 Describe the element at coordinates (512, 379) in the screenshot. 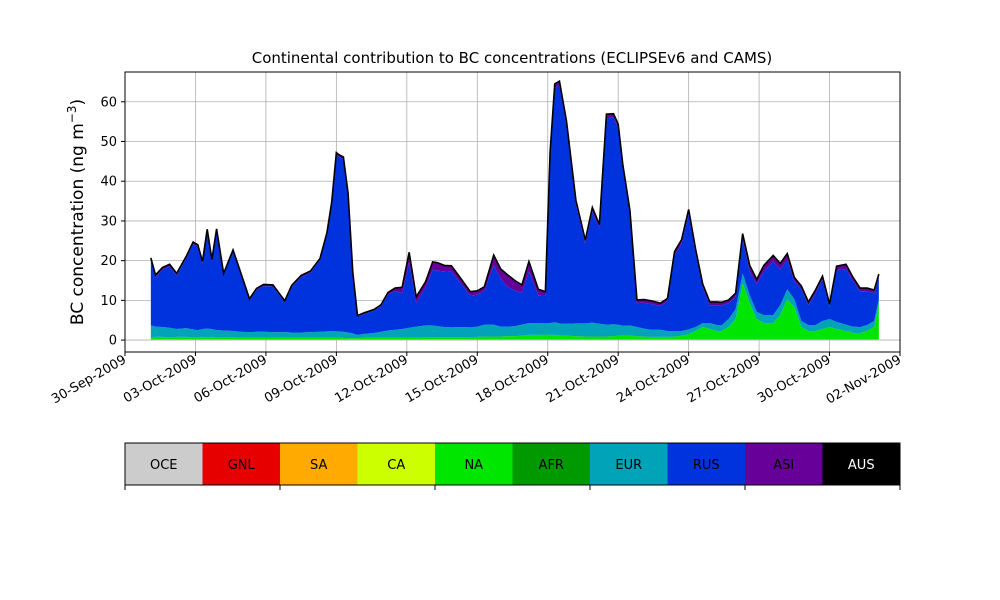

I see `x-tick-label-6: 18-Oct-2009` at that location.